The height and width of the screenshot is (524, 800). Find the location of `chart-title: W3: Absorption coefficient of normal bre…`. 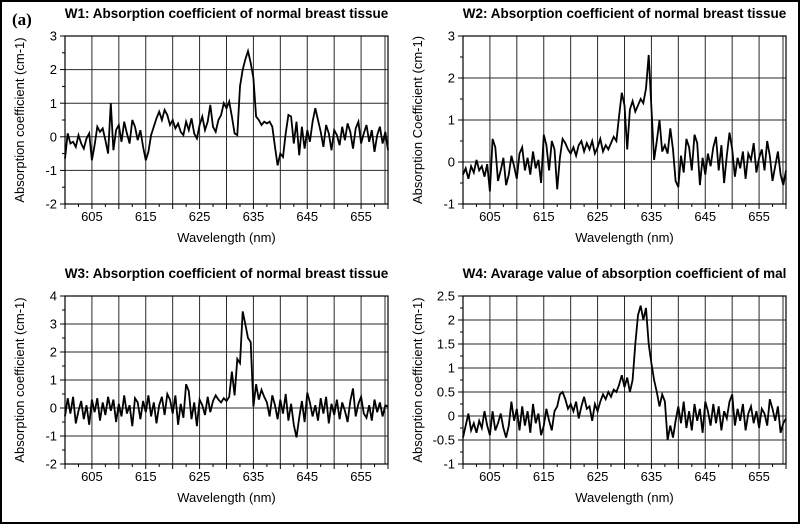

chart-title: W3: Absorption coefficient of normal bre… is located at coordinates (227, 273).